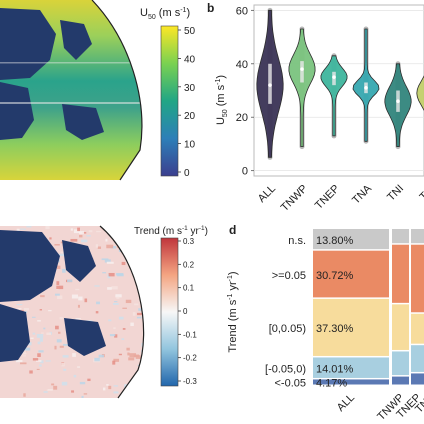  Describe the element at coordinates (79, 261) in the screenshot. I see `land-east-asia-c` at that location.